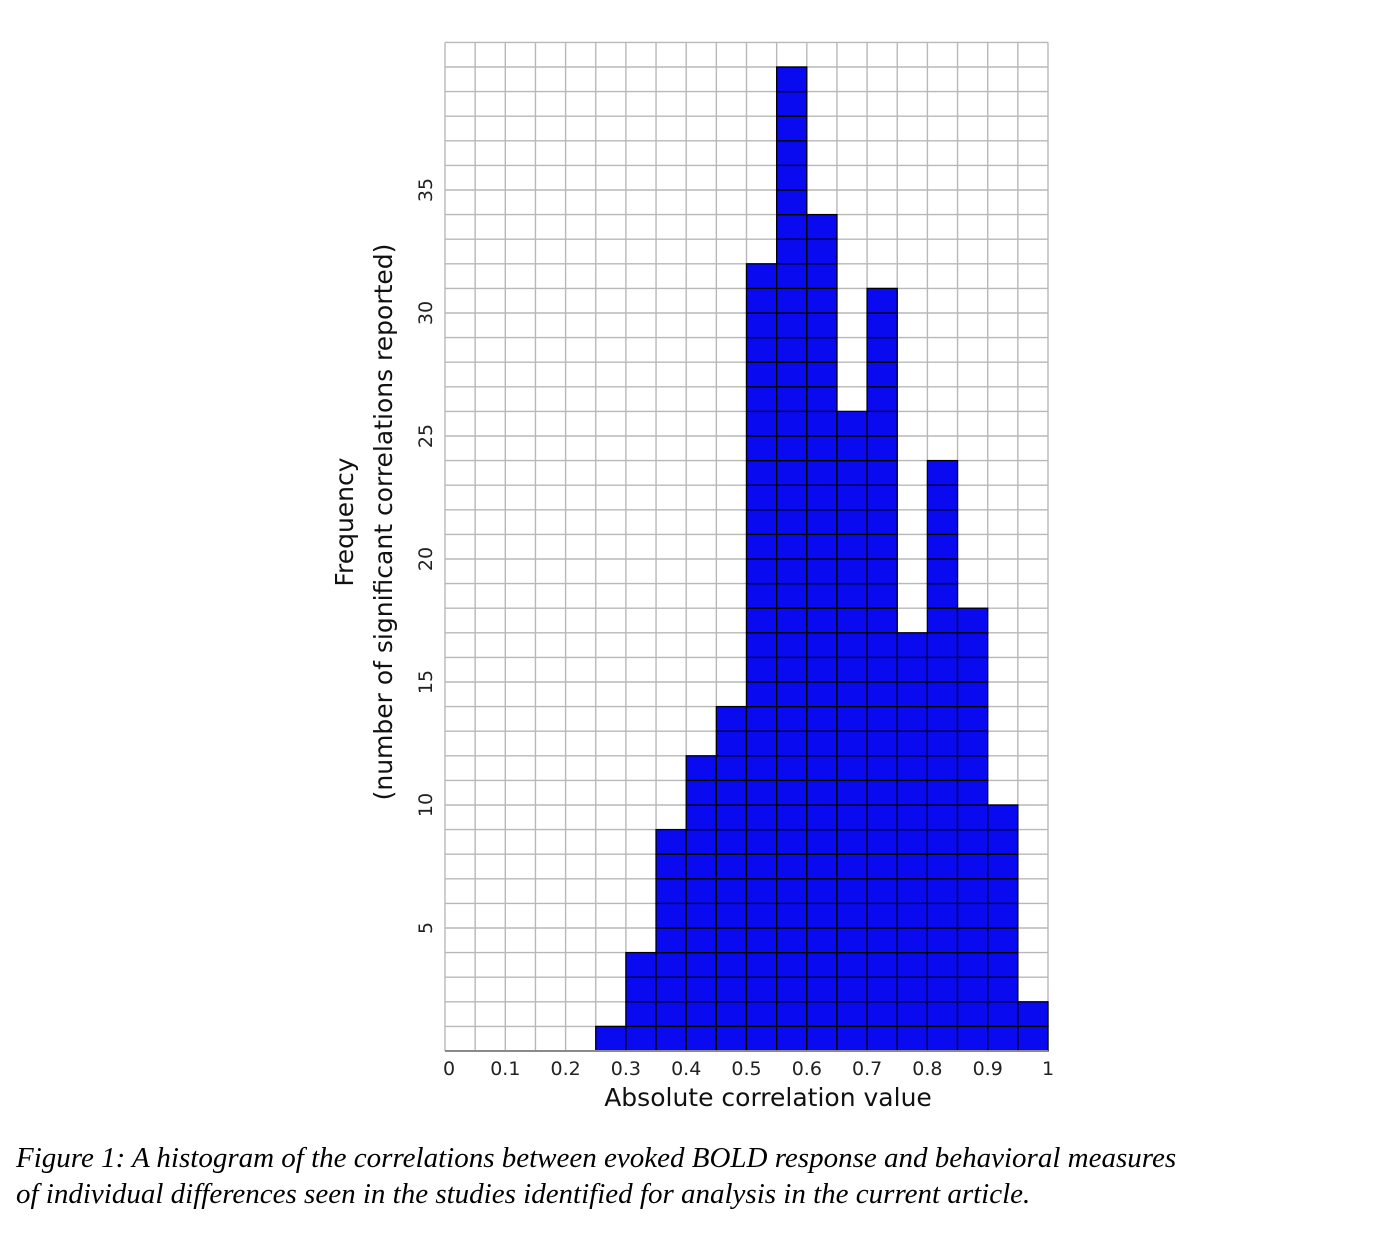 This screenshot has width=1382, height=1236. I want to click on x-tick-label: 0.9, so click(988, 1069).